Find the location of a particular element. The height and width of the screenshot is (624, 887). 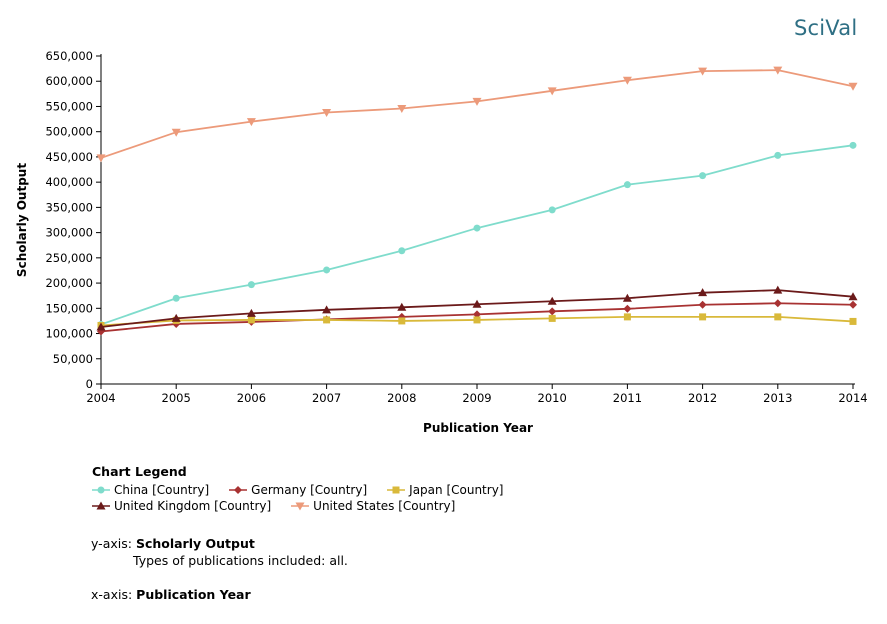

legend-item-china-country: China [Country] is located at coordinates (150, 490).